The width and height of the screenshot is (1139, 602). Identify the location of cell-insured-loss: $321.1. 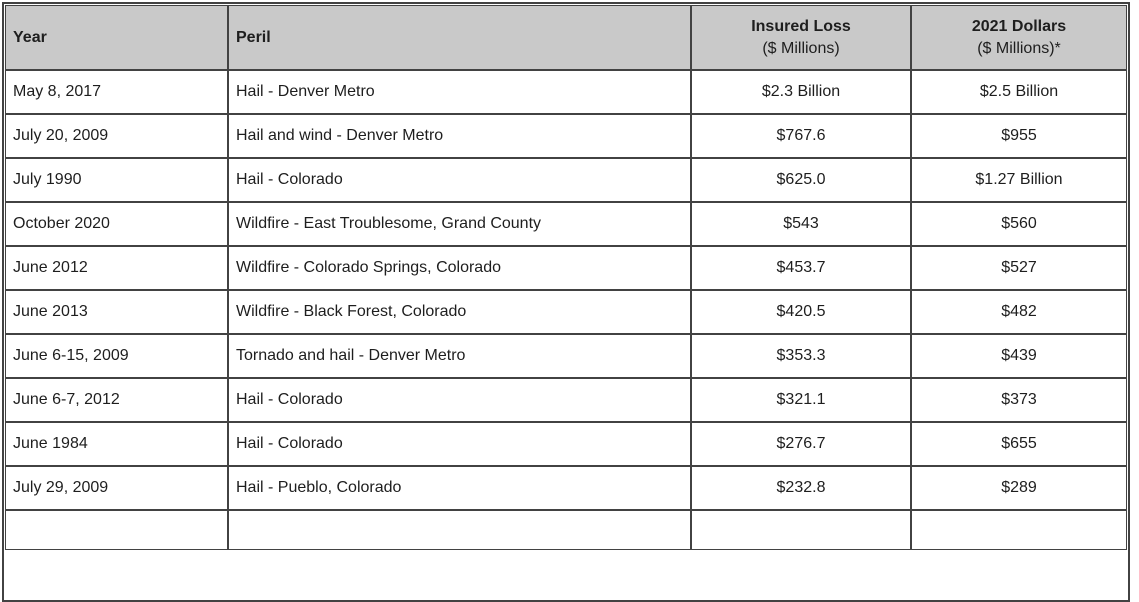
(801, 400).